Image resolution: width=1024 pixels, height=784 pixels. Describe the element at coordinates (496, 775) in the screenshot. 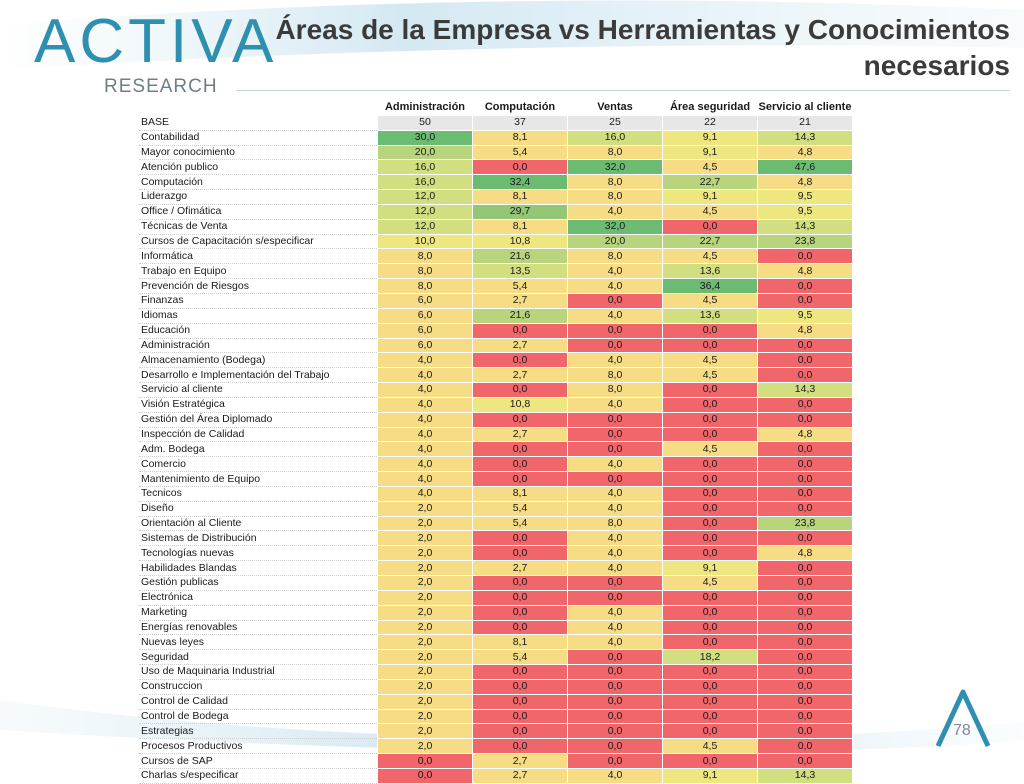

I see `table-row: Charlas s/especificar 0,0 2,7 4,0 9,1 14,3` at that location.